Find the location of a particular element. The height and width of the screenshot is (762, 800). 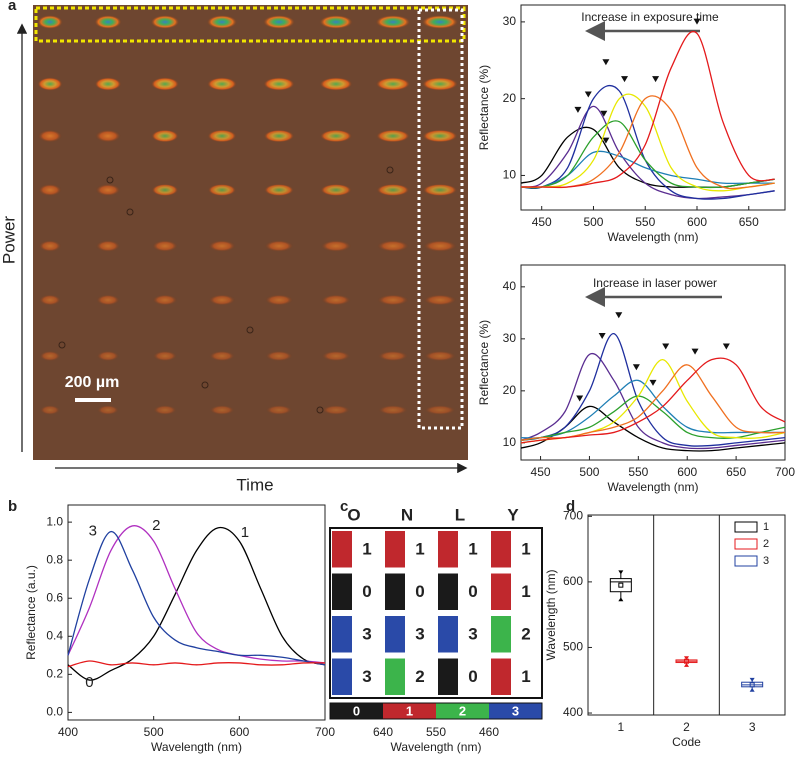

max-marker is located at coordinates (621, 572).